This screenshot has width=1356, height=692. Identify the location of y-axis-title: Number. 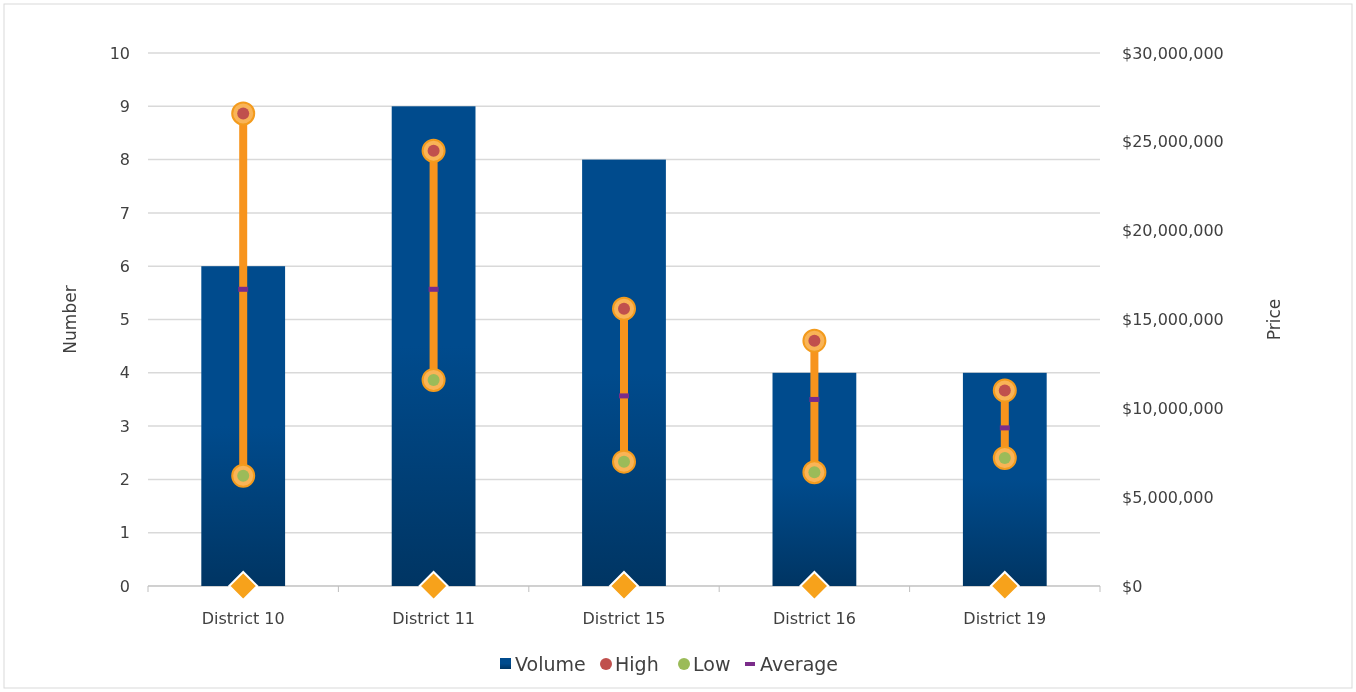
(70, 319).